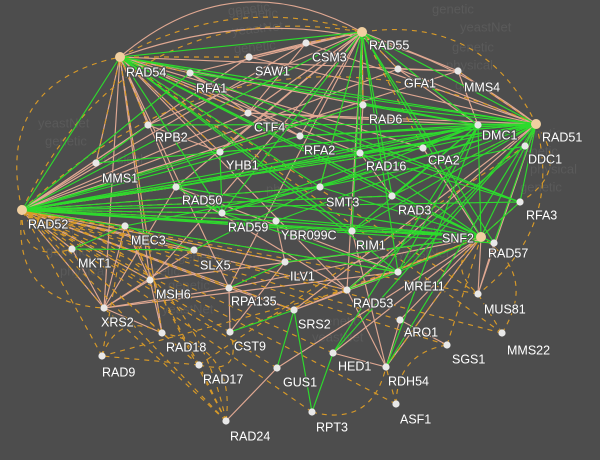 This screenshot has width=600, height=460. I want to click on graph-node-rad17, so click(199, 365).